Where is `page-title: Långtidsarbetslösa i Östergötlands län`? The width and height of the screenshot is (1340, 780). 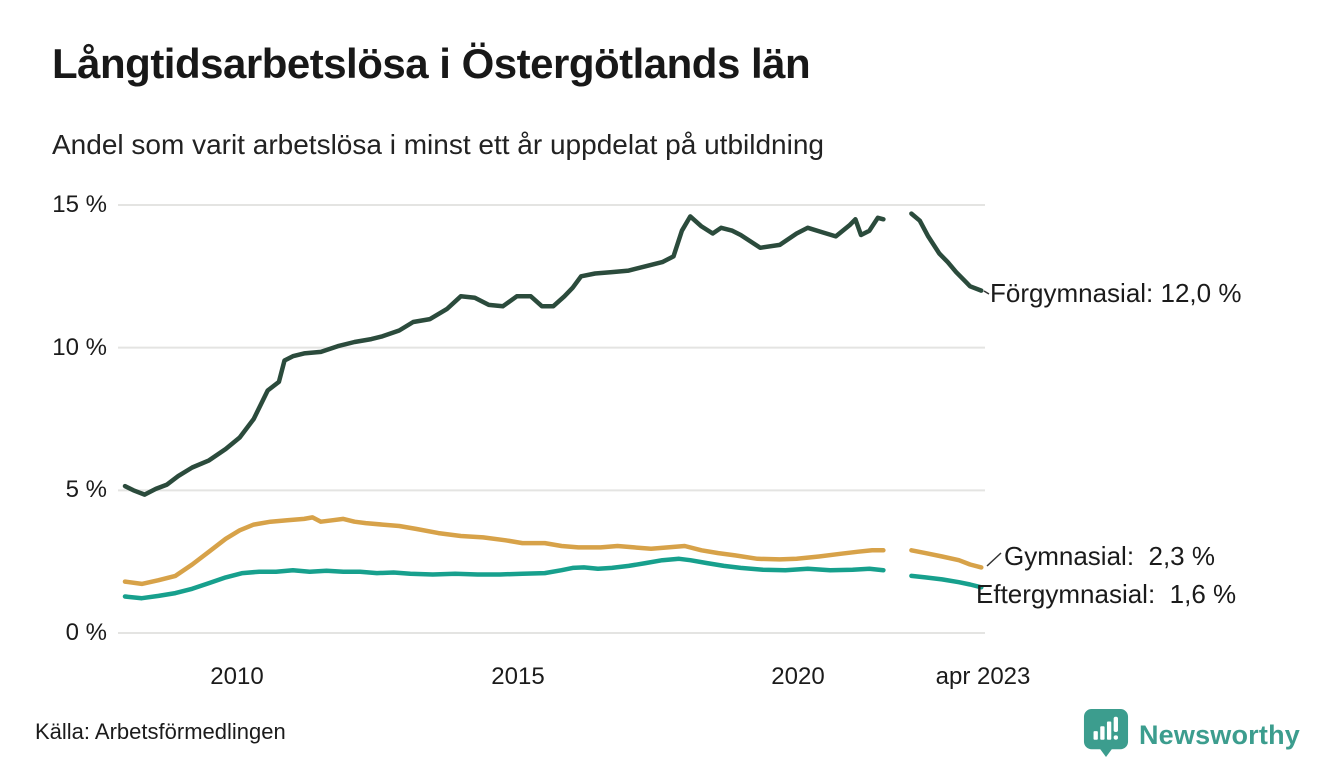 page-title: Långtidsarbetslösa i Östergötlands län is located at coordinates (431, 63).